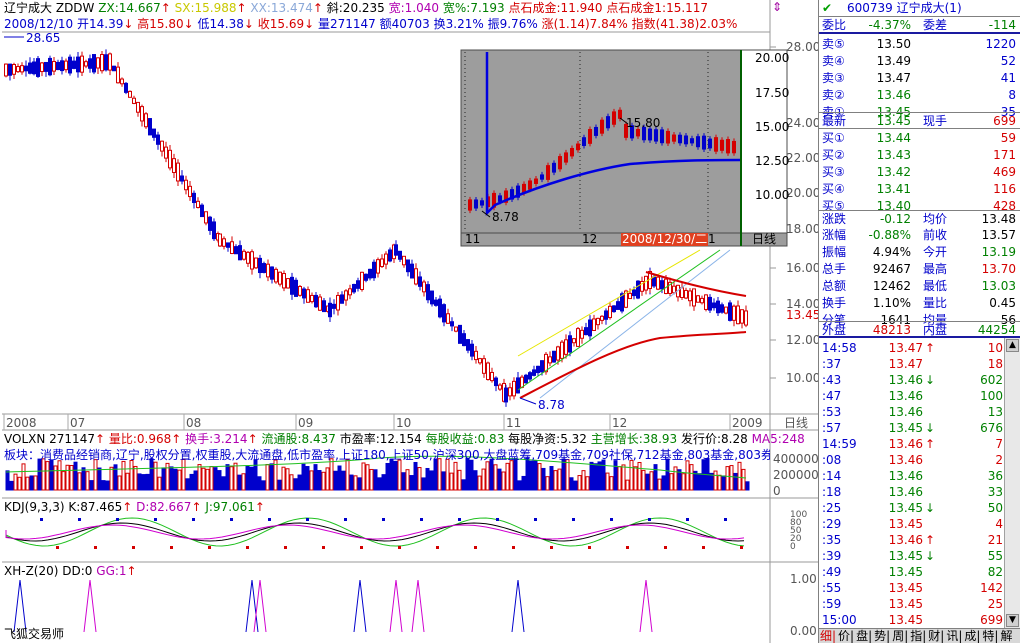 This screenshot has width=1020, height=643. What do you see at coordinates (803, 229) in the screenshot?
I see `price-tick-label: 18.00` at bounding box center [803, 229].